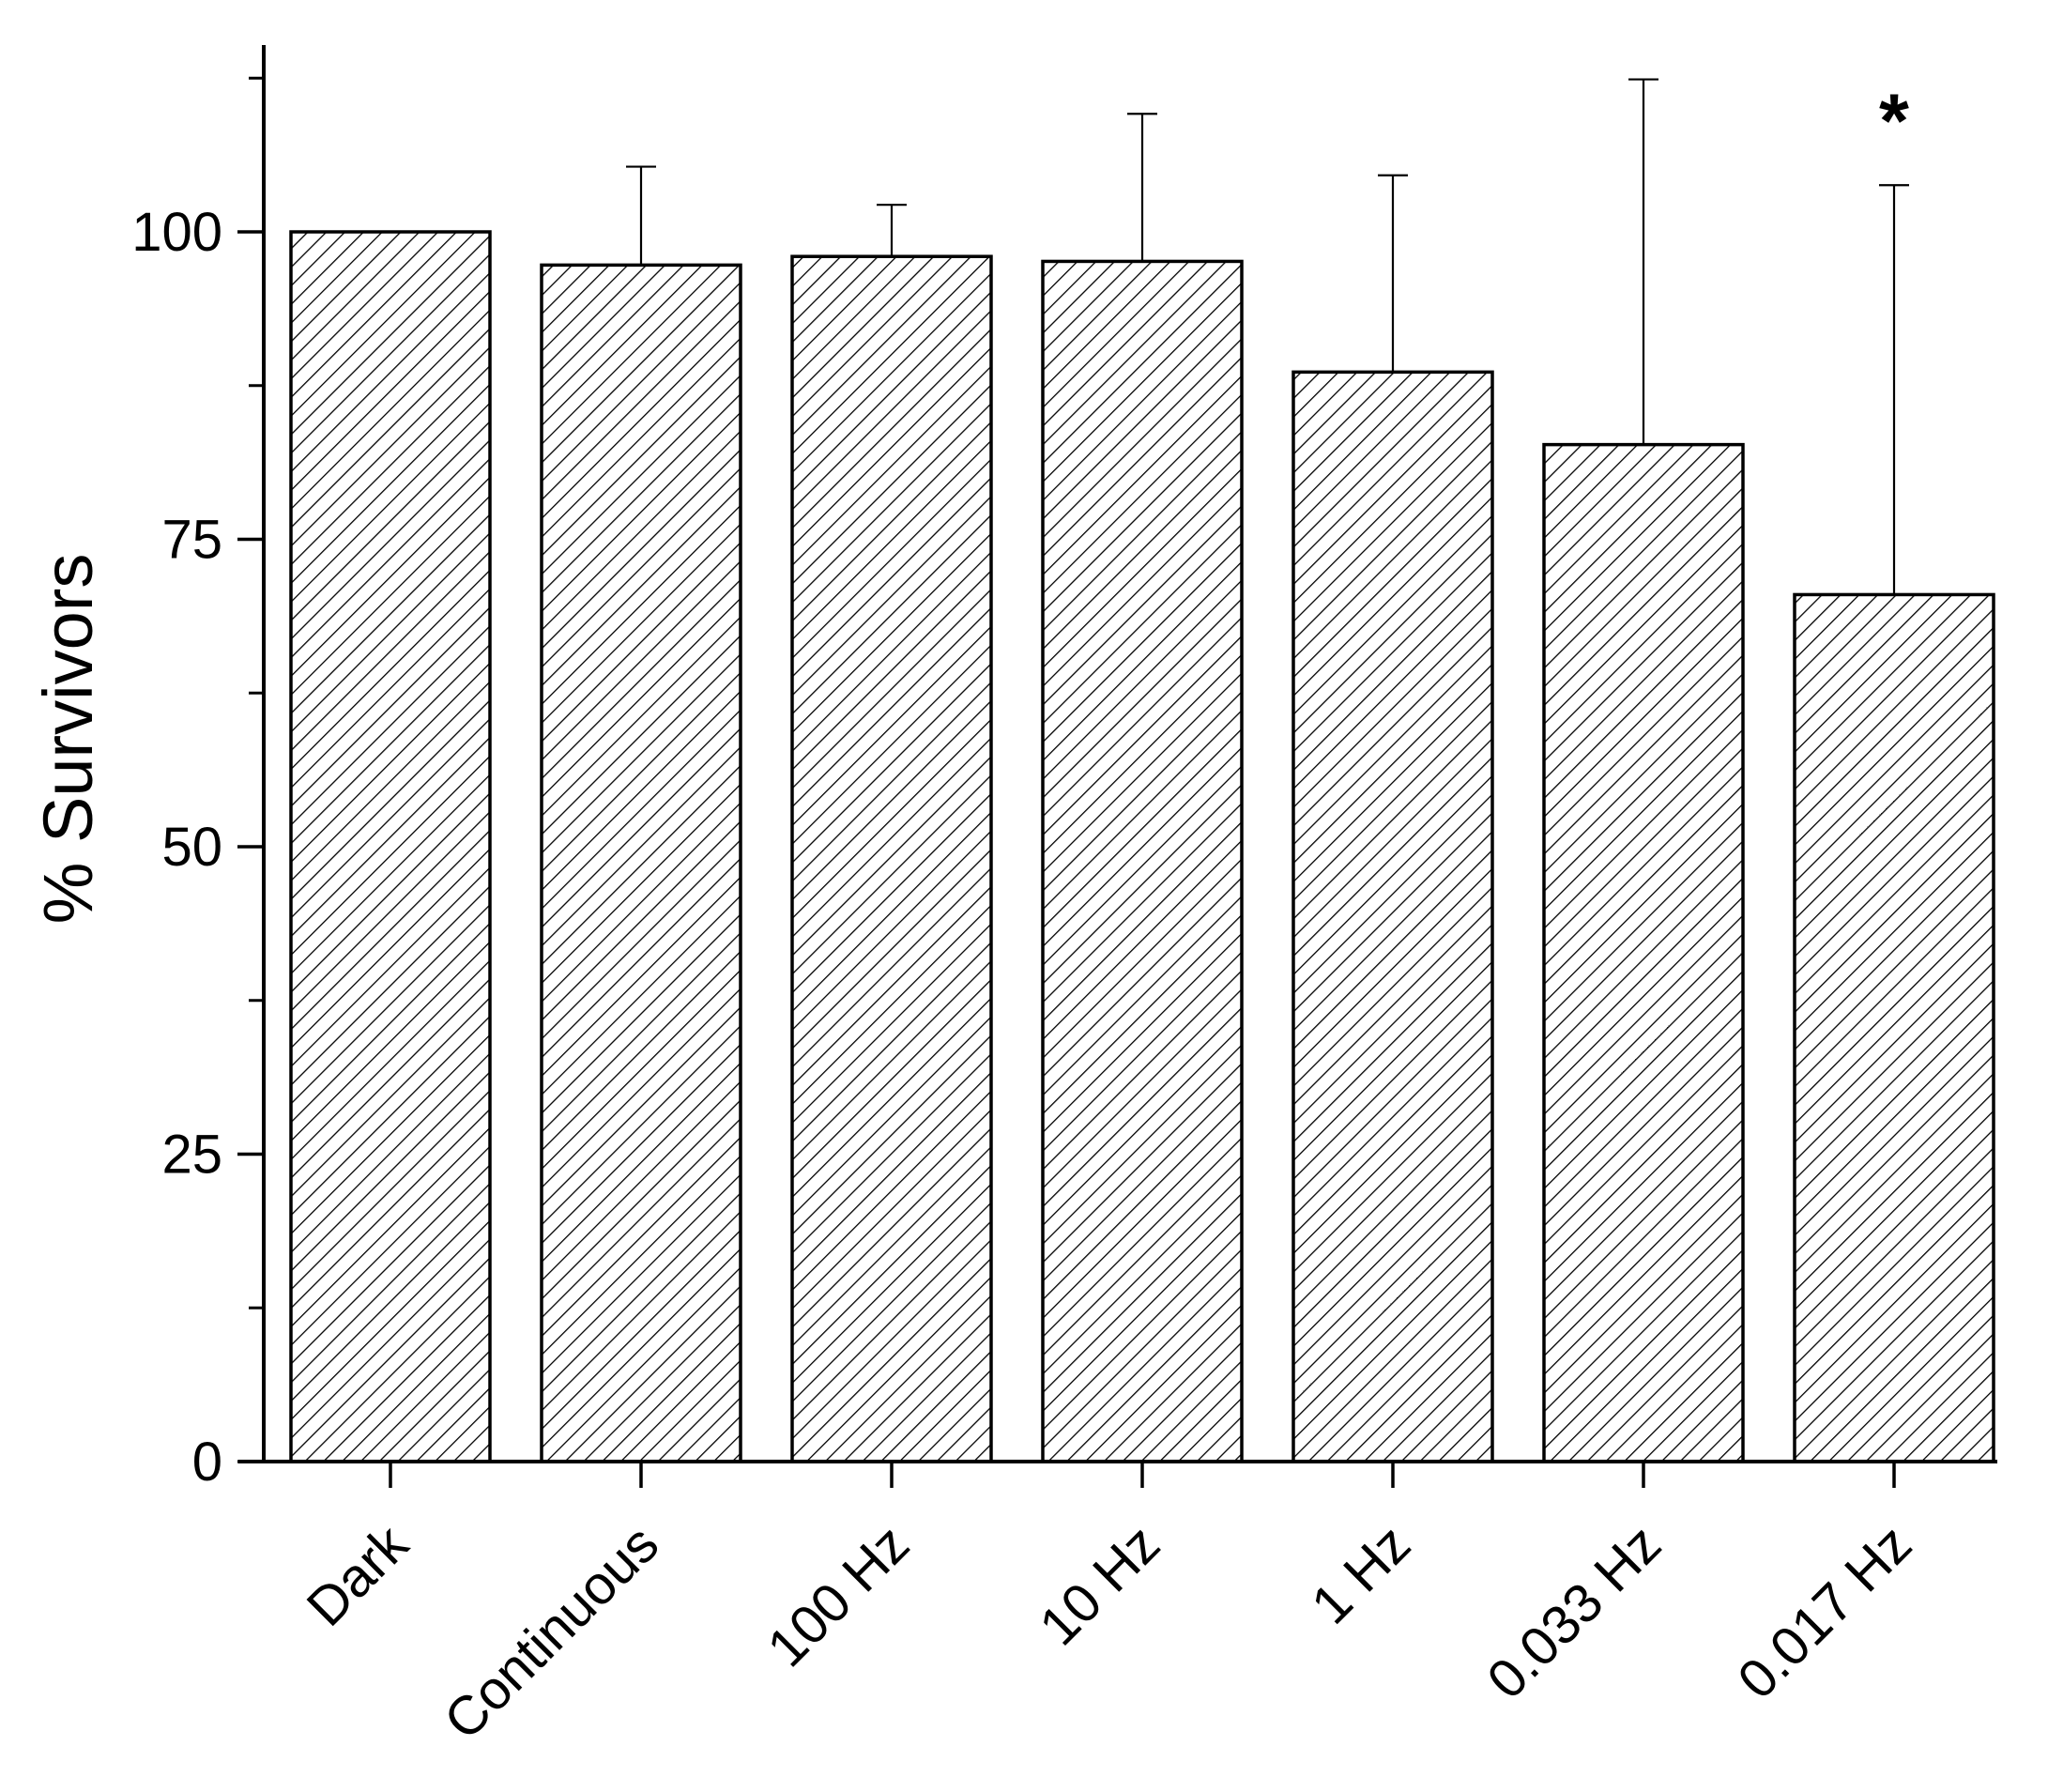  I want to click on x-tick-label: 1 Hz, so click(1361, 1574).